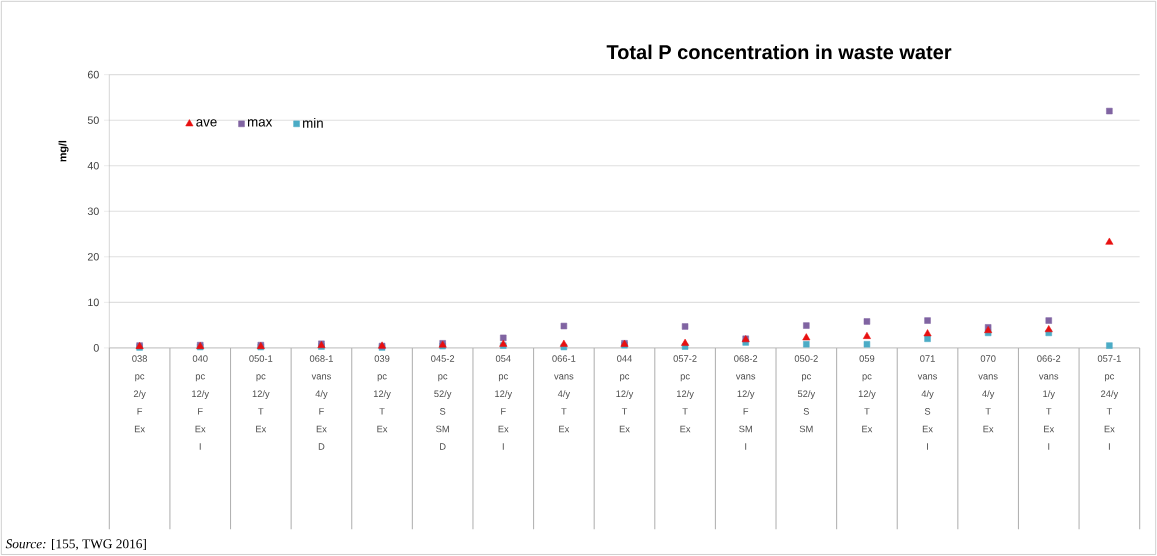  What do you see at coordinates (260, 123) in the screenshot?
I see `legend-label: max` at bounding box center [260, 123].